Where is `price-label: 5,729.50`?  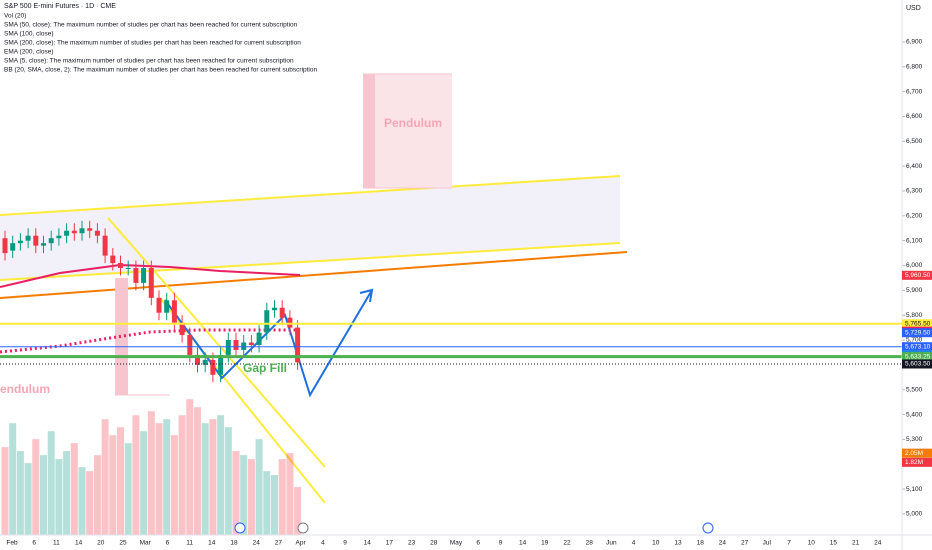
price-label: 5,729.50 is located at coordinates (918, 332).